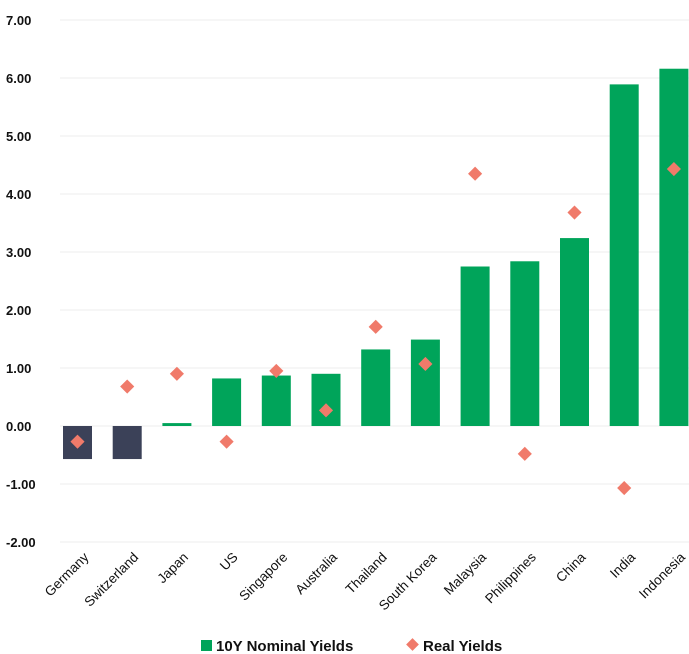 This screenshot has height=654, width=689. I want to click on y-tick-label: 6.00, so click(18, 78).